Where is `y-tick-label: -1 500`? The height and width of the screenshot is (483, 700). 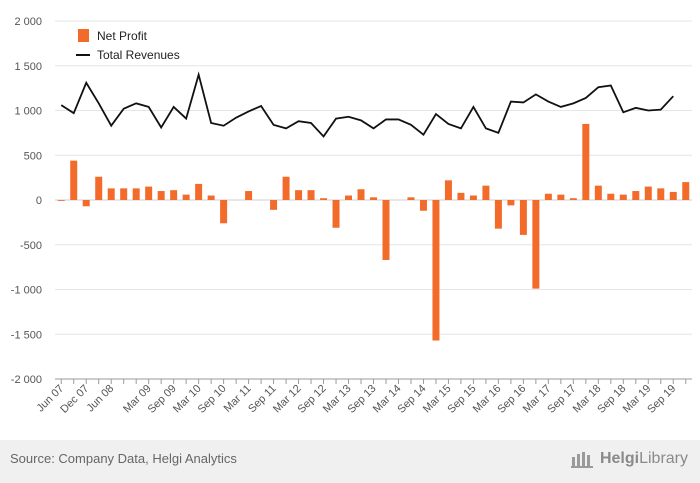 y-tick-label: -1 500 is located at coordinates (26, 335).